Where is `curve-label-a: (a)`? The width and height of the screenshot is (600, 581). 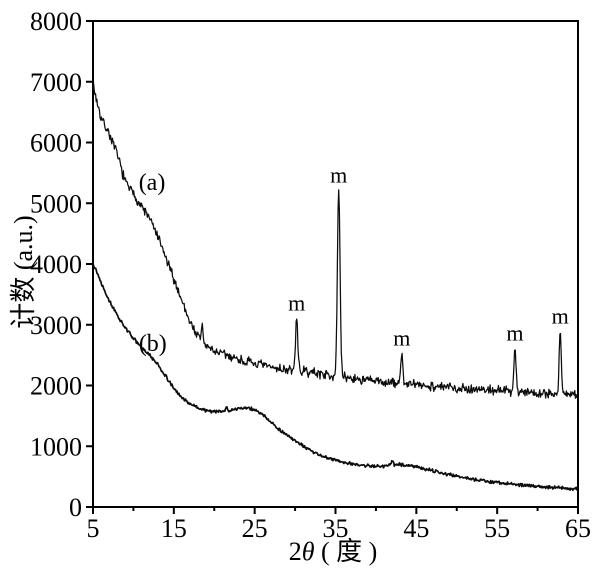 curve-label-a: (a) is located at coordinates (152, 183).